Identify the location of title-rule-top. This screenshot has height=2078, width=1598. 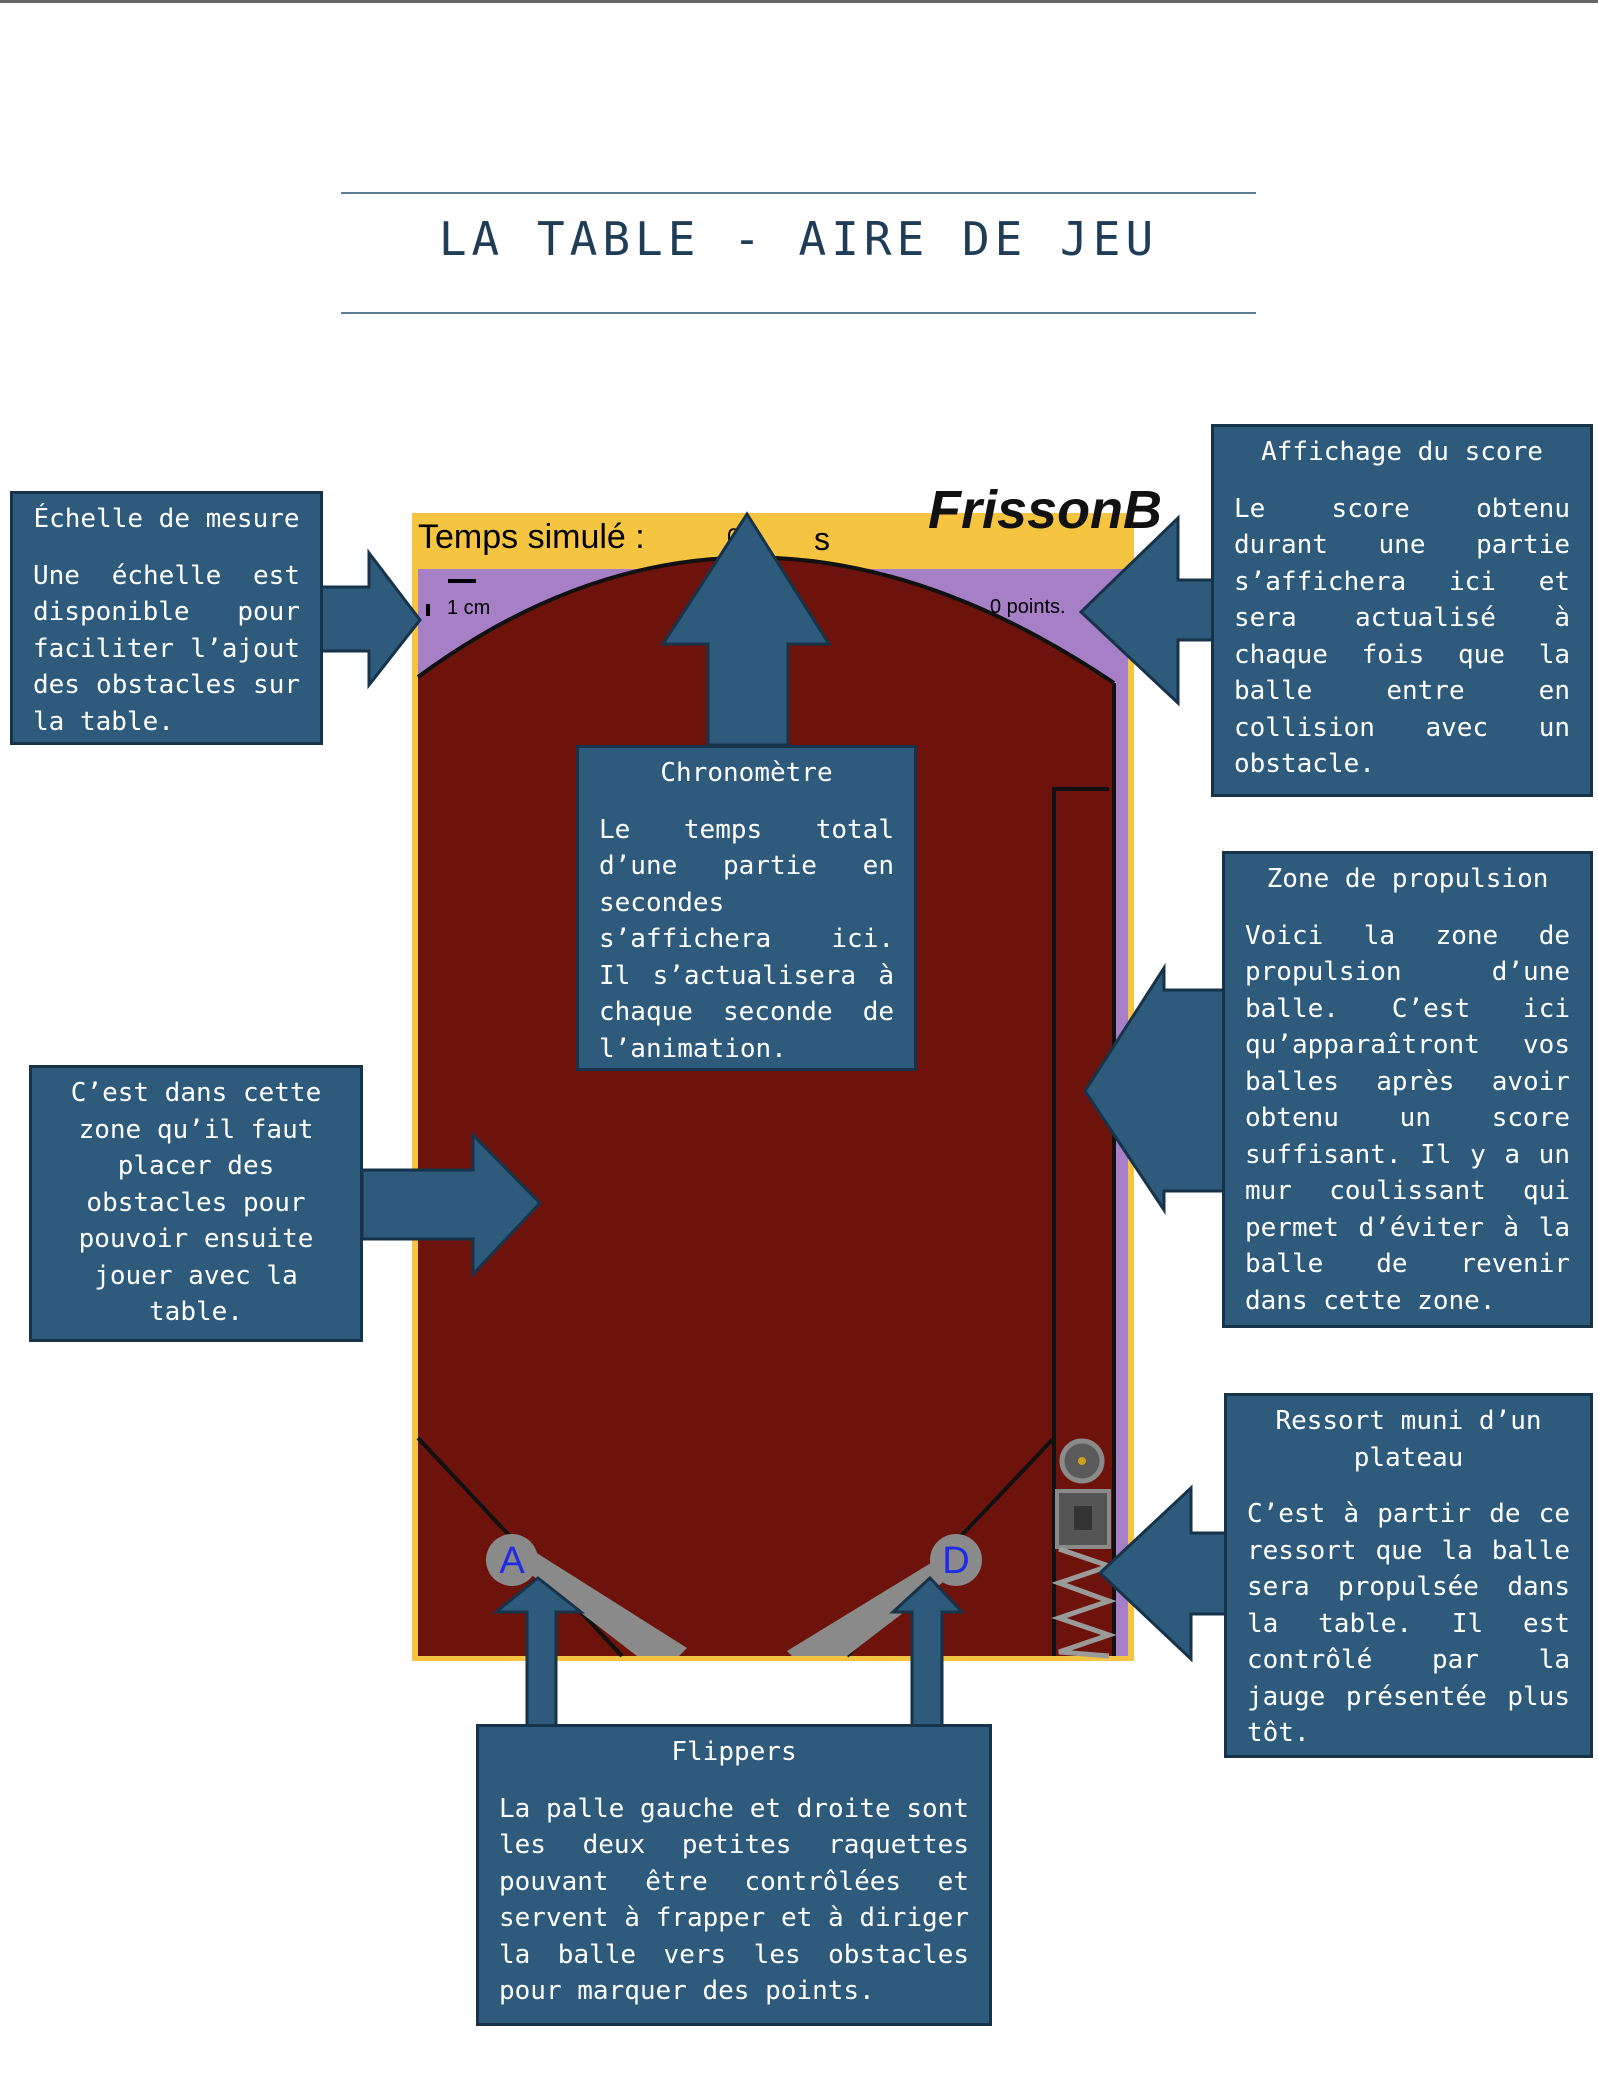
(798, 193).